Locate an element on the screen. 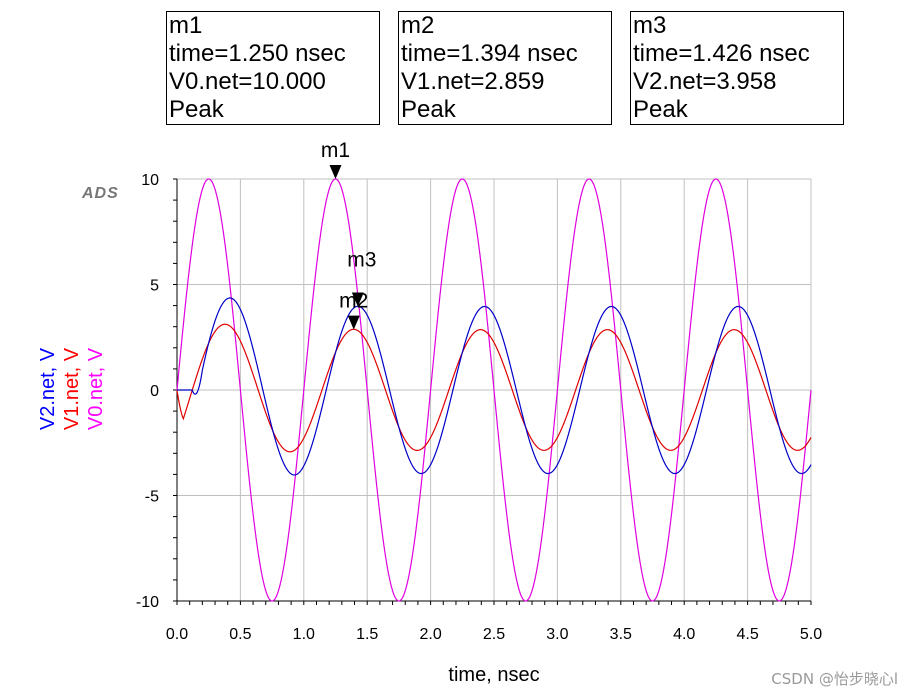 The width and height of the screenshot is (910, 699). marker-name: m3 is located at coordinates (650, 25).